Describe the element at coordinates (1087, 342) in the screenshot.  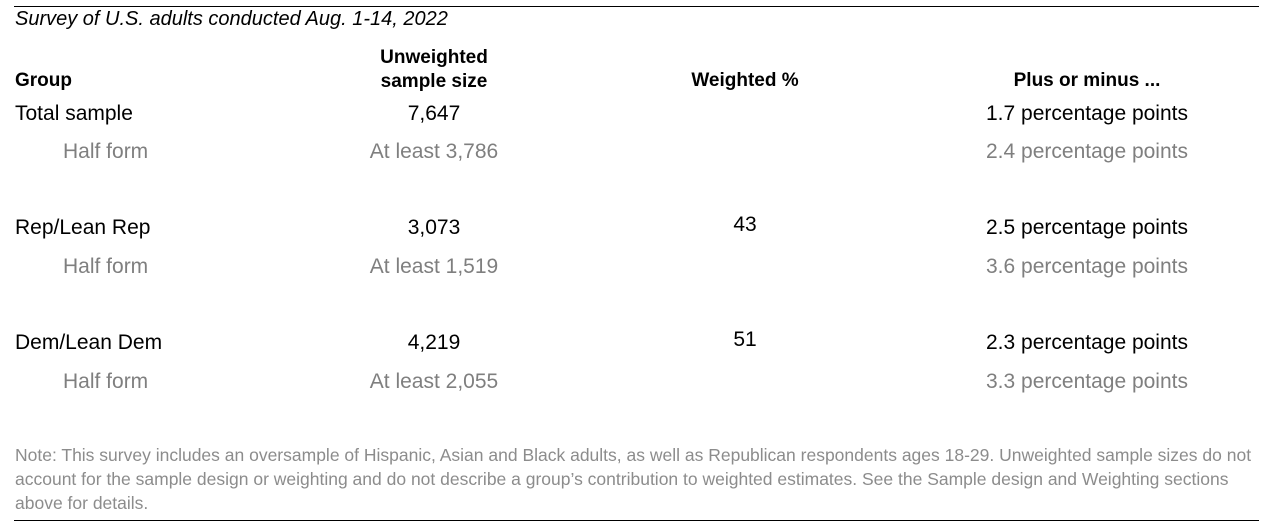
I see `row-margin: 2.3 percentage points` at that location.